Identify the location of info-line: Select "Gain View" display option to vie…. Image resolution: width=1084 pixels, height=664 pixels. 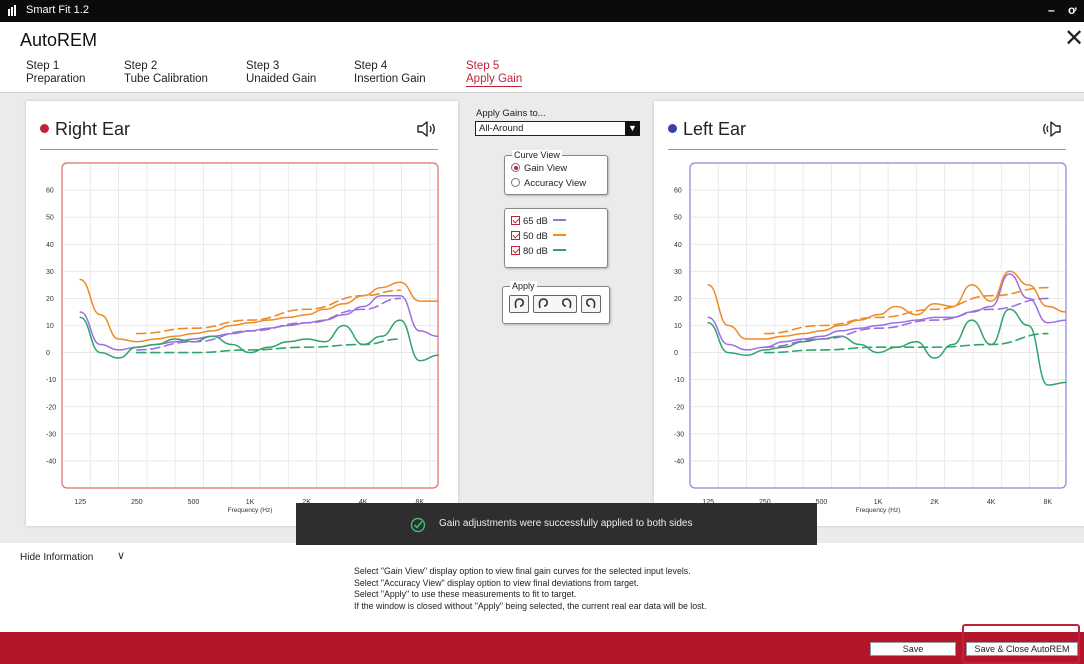
(522, 571).